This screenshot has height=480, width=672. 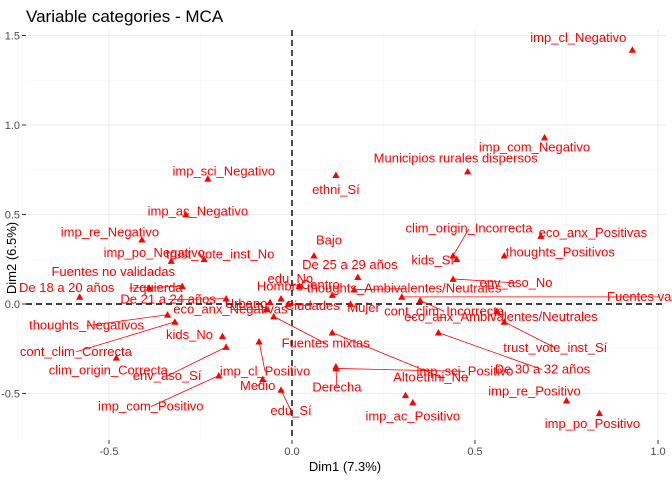 I want to click on point-label: imp_ac_Negativo, so click(x=198, y=211).